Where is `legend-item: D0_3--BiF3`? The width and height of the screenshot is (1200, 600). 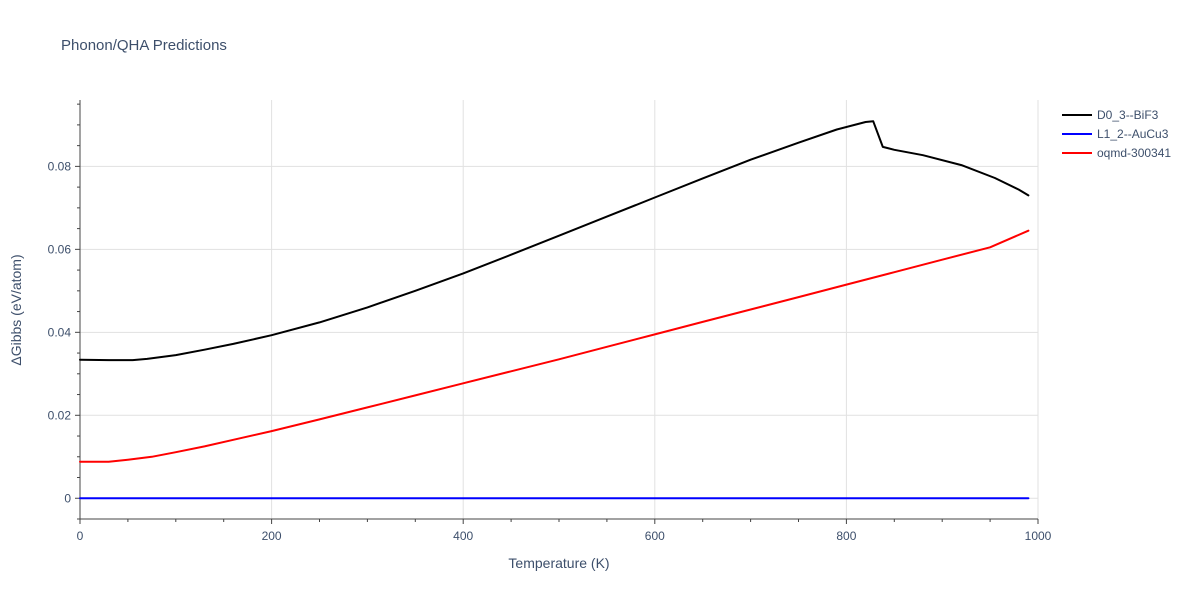
legend-item: D0_3--BiF3 is located at coordinates (1110, 115).